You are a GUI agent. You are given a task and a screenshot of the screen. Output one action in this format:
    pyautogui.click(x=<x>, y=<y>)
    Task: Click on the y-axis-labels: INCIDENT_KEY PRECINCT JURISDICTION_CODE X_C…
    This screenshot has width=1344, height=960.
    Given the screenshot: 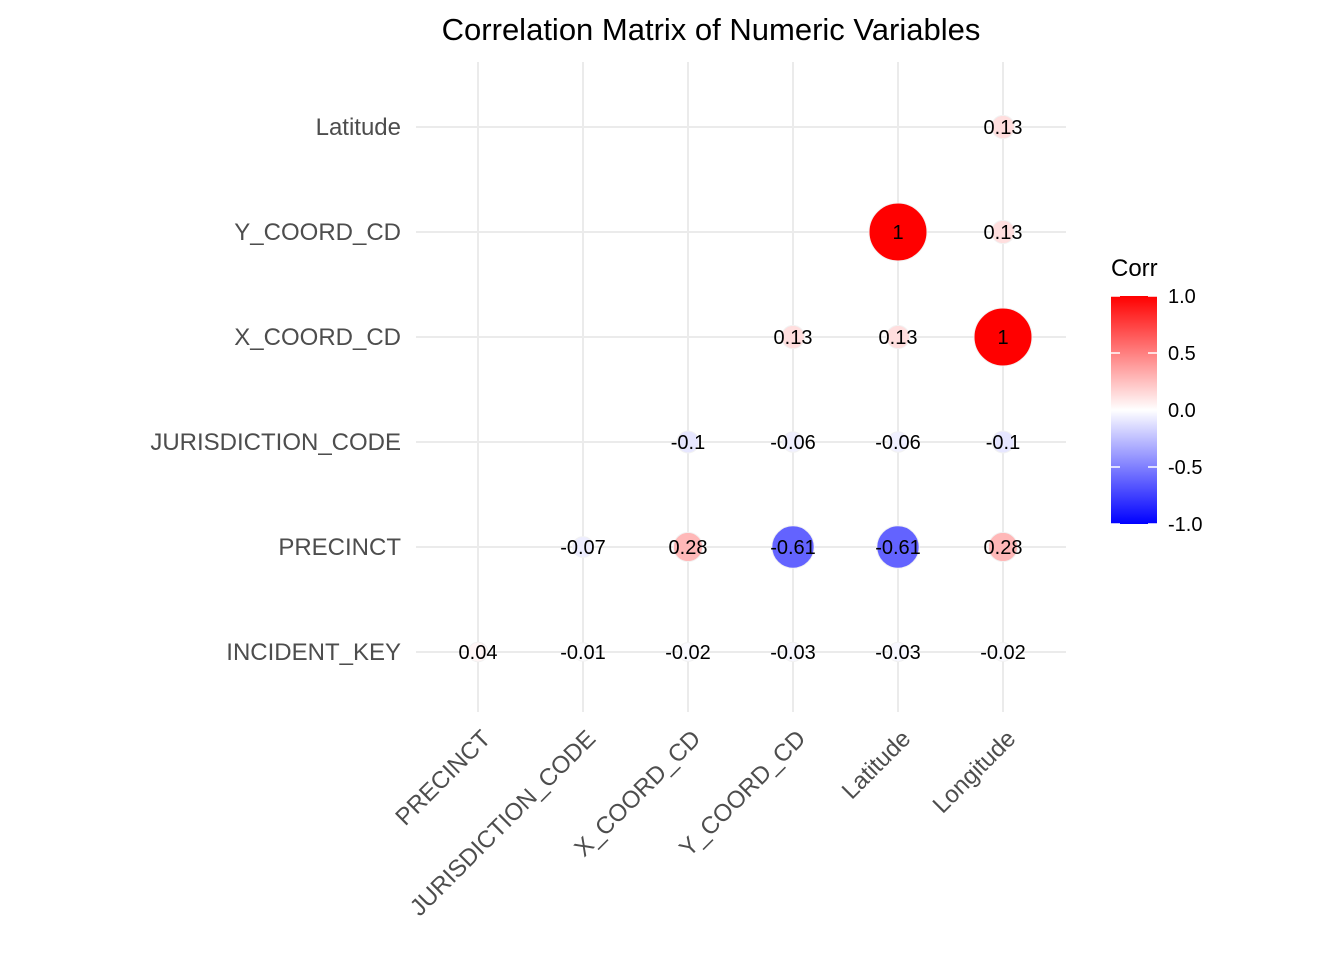 What is the action you would take?
    pyautogui.click(x=275, y=390)
    